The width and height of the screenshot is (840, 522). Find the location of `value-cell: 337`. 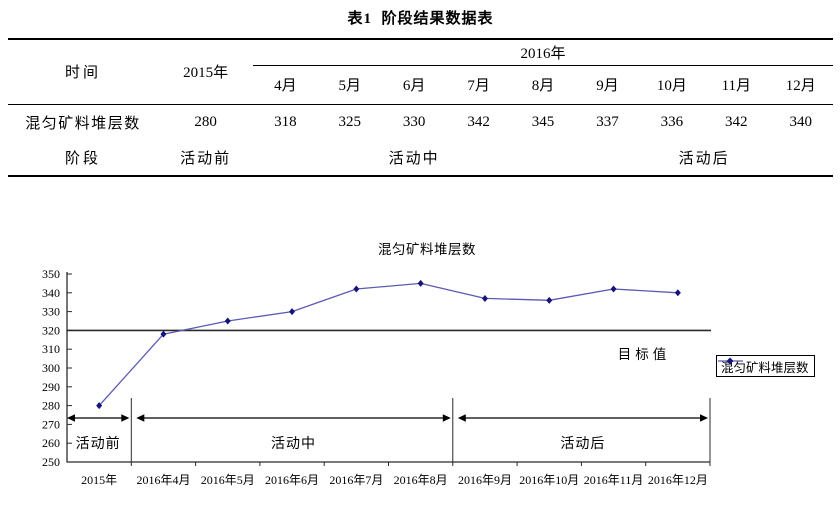

value-cell: 337 is located at coordinates (607, 121).